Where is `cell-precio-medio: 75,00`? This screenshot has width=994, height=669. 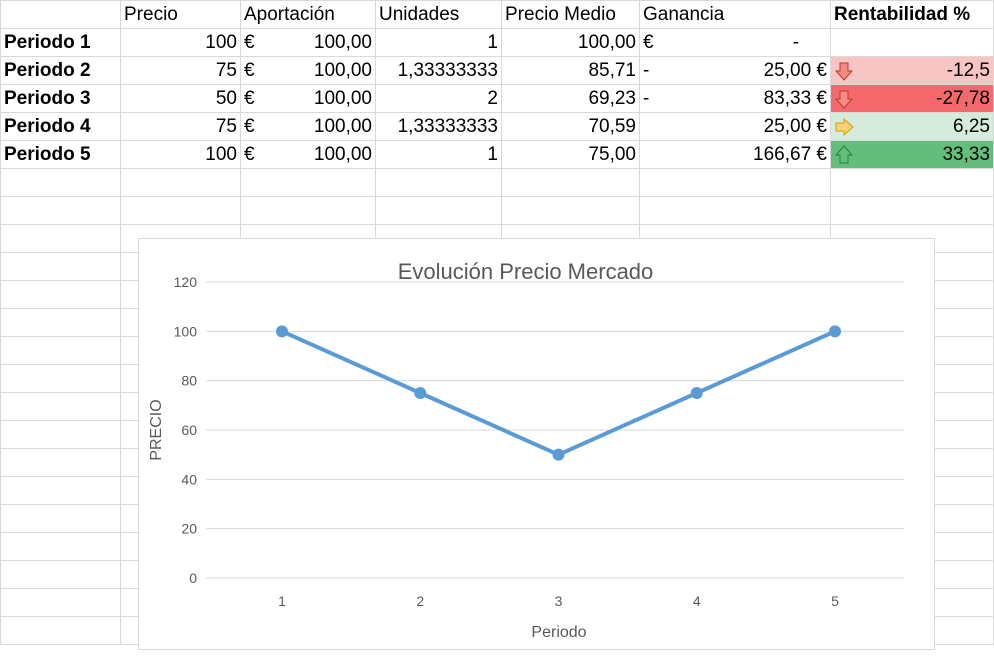 cell-precio-medio: 75,00 is located at coordinates (570, 154).